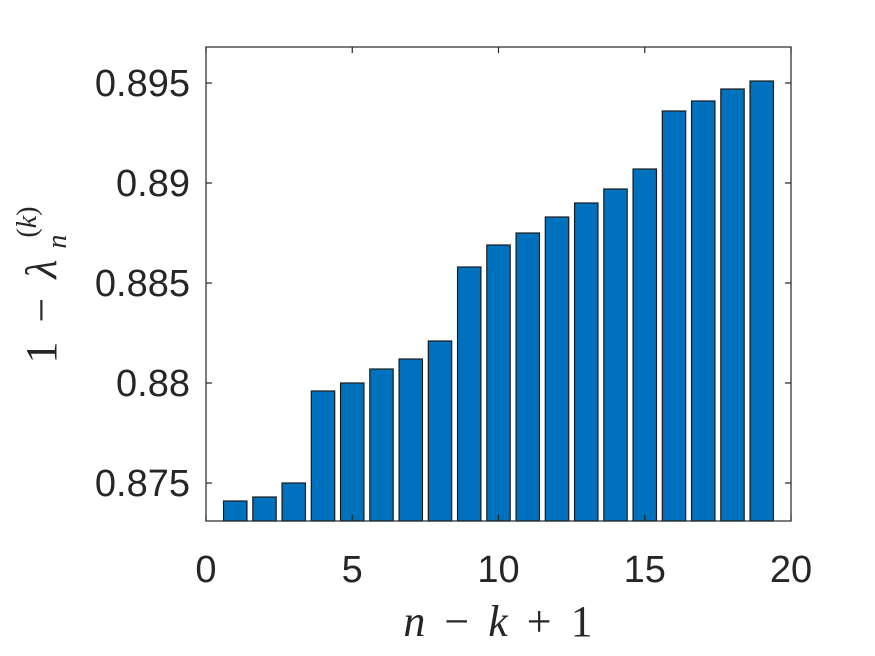  I want to click on x-label-k: k, so click(498, 621).